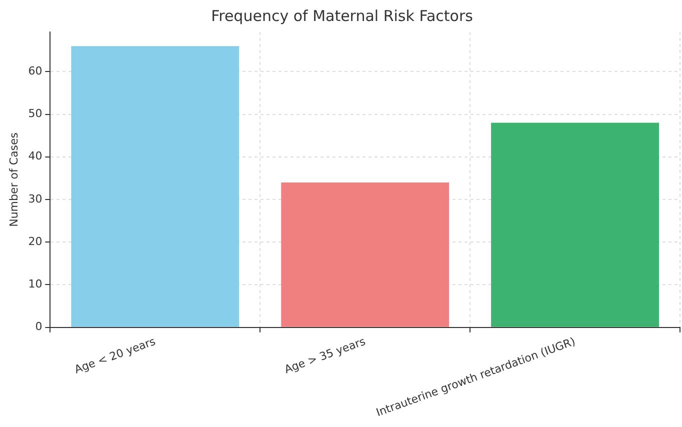 This screenshot has width=682, height=427. Describe the element at coordinates (35, 284) in the screenshot. I see `y-tick-label: 10` at that location.